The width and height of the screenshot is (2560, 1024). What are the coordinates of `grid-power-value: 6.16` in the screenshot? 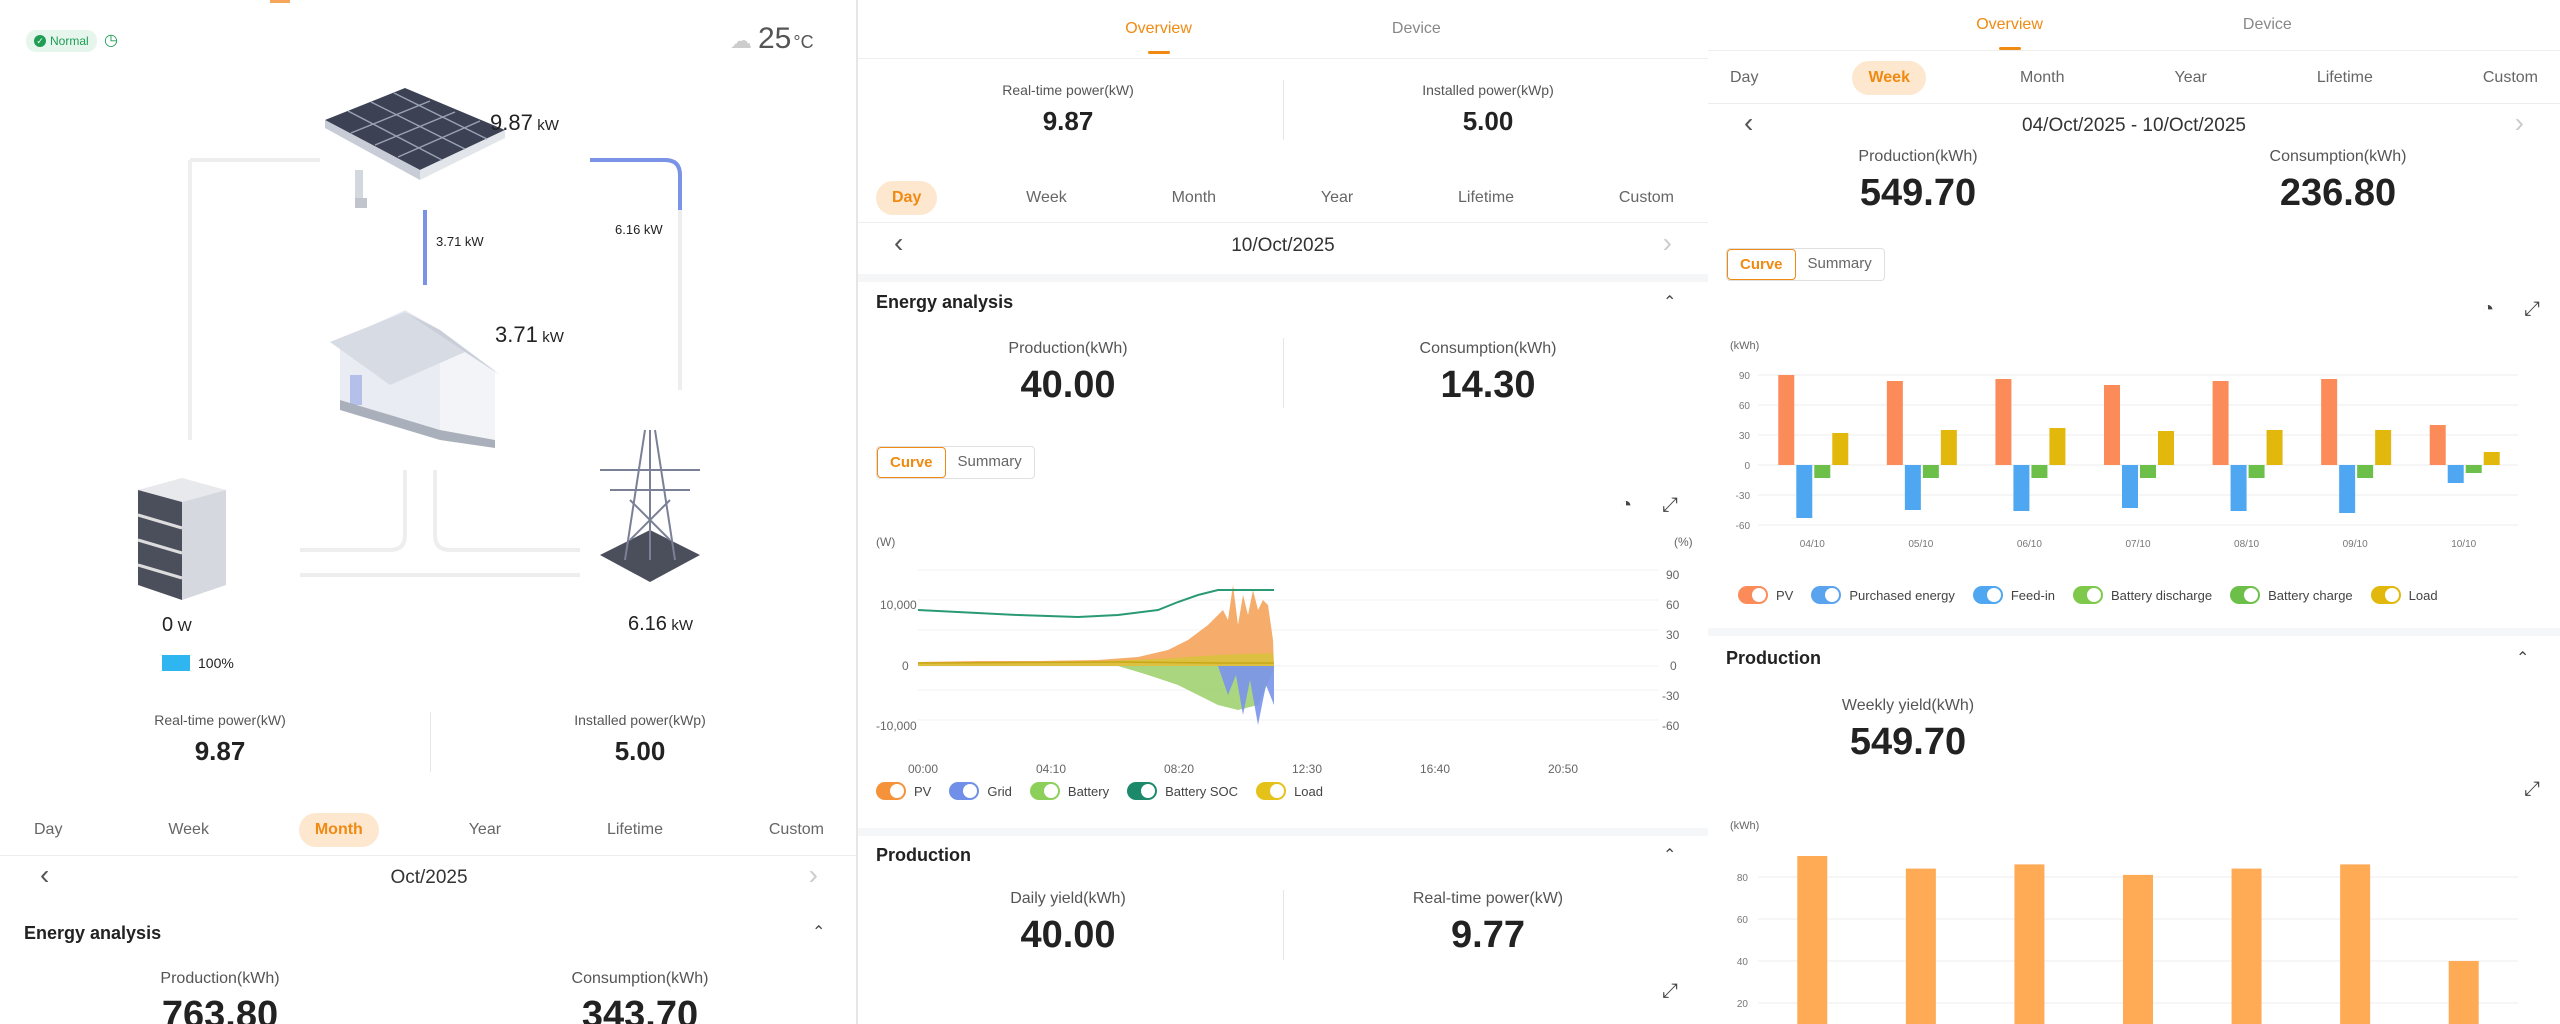 It's located at (647, 624).